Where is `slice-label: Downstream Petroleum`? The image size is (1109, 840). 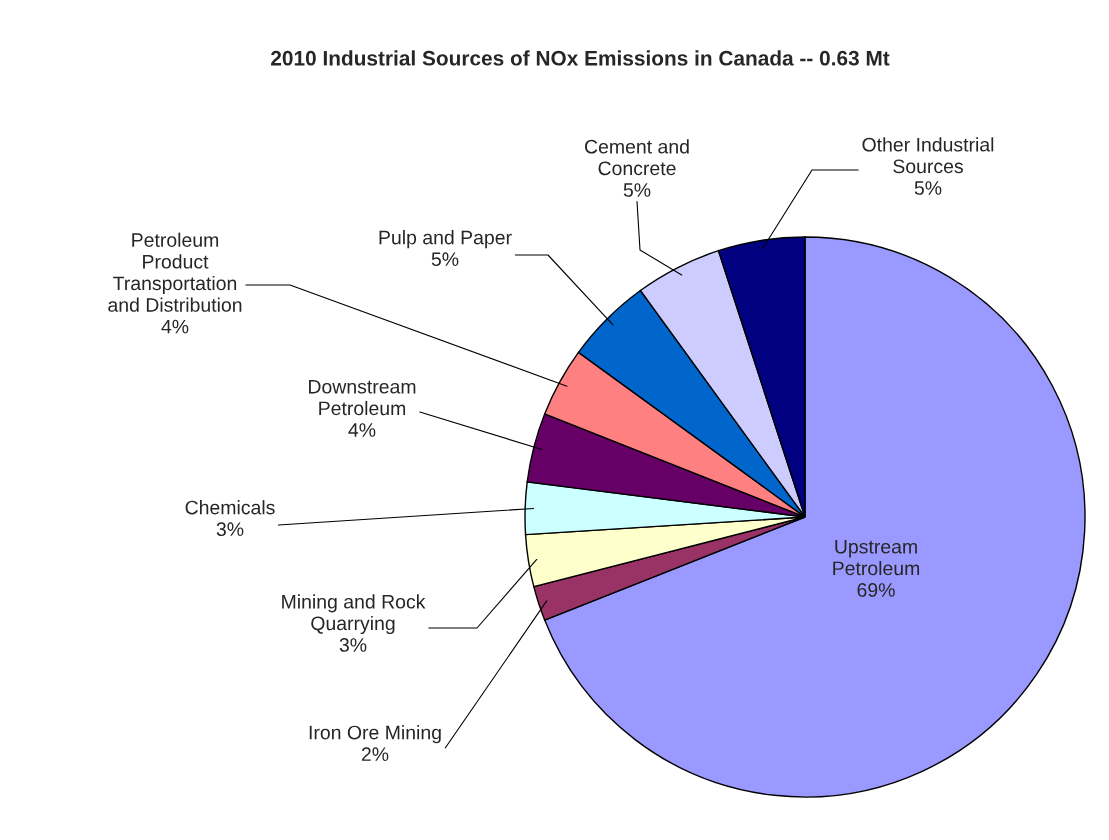 slice-label: Downstream Petroleum is located at coordinates (362, 398).